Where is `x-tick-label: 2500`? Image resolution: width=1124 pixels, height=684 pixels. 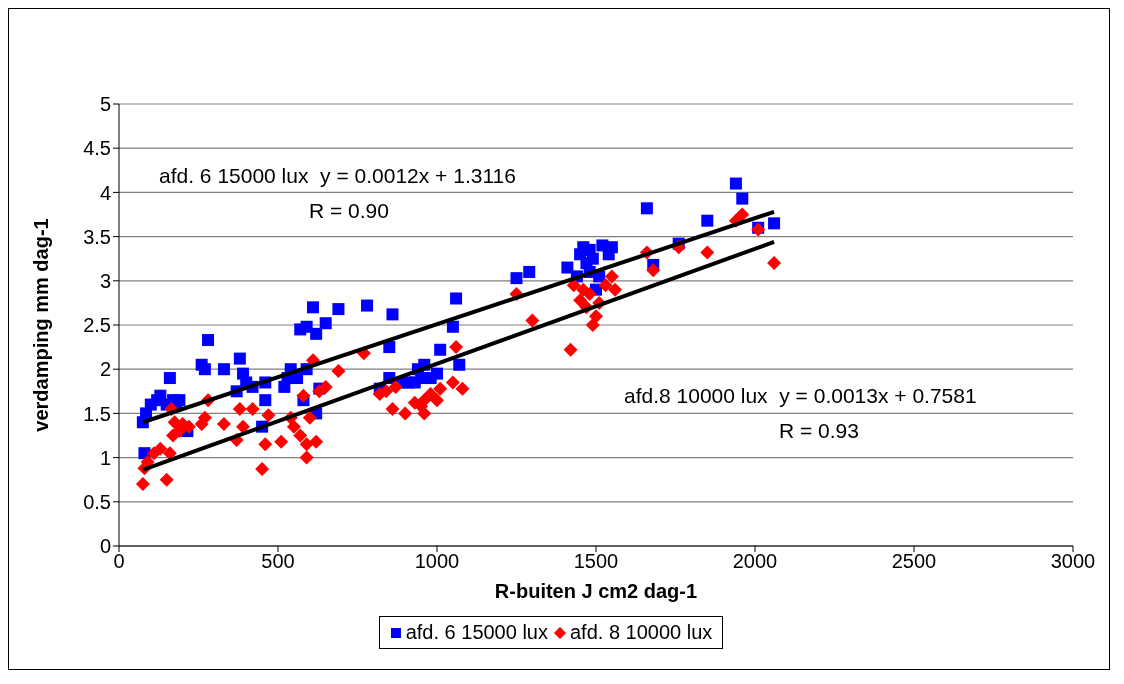
x-tick-label: 2500 is located at coordinates (914, 561).